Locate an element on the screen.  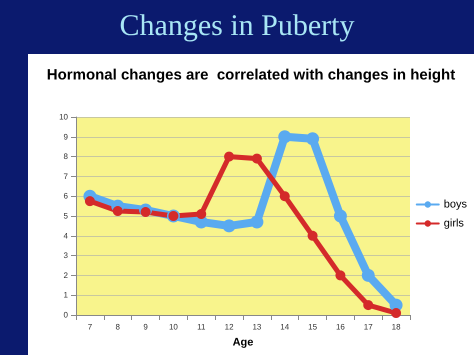
y-tick-label: 6 is located at coordinates (66, 196).